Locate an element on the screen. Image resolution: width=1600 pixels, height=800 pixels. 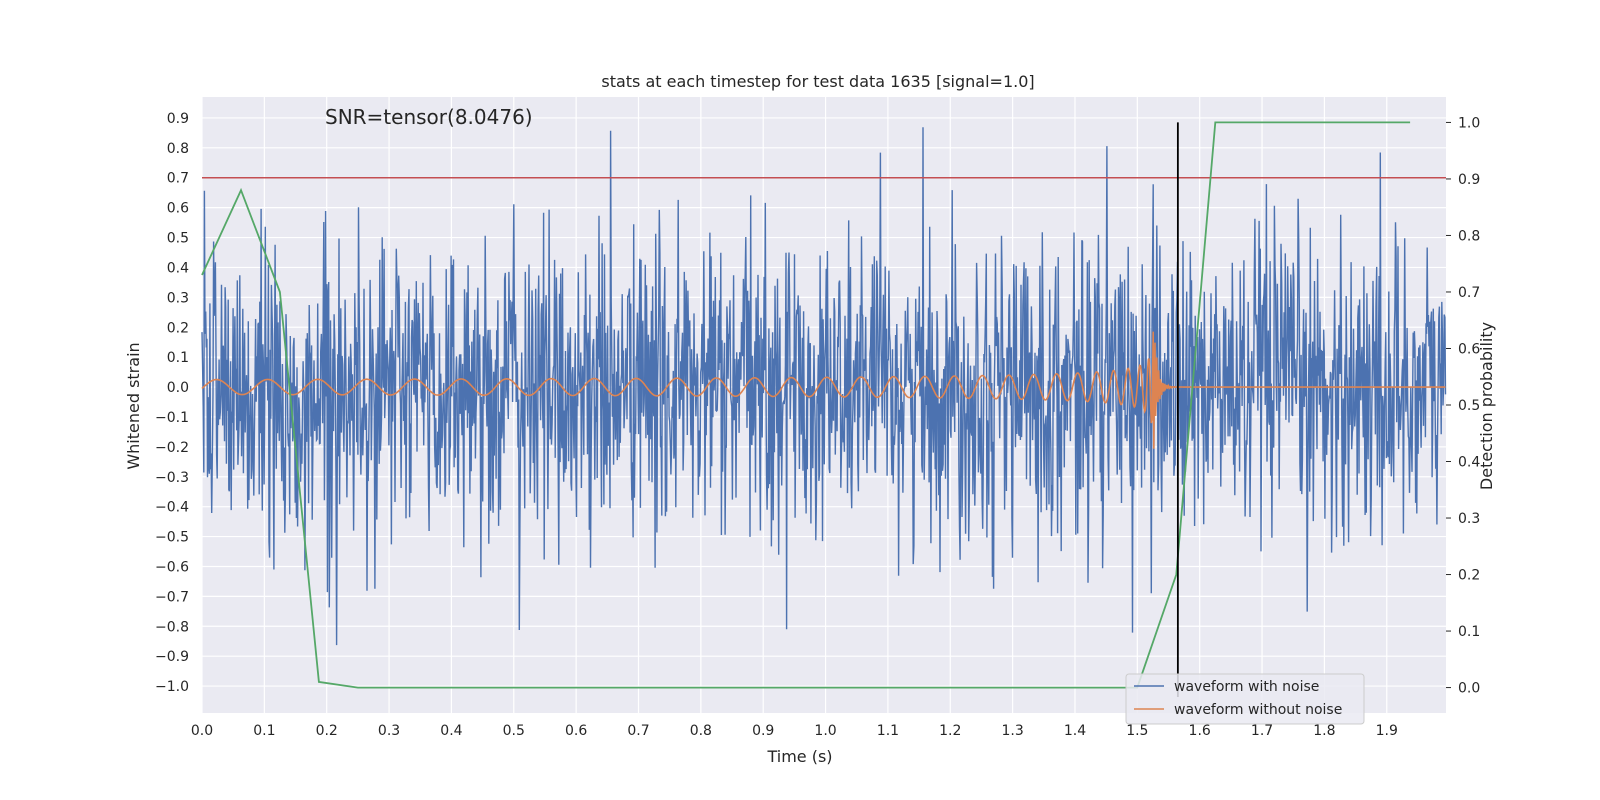
y-tick-label: 0.7 is located at coordinates (178, 179).